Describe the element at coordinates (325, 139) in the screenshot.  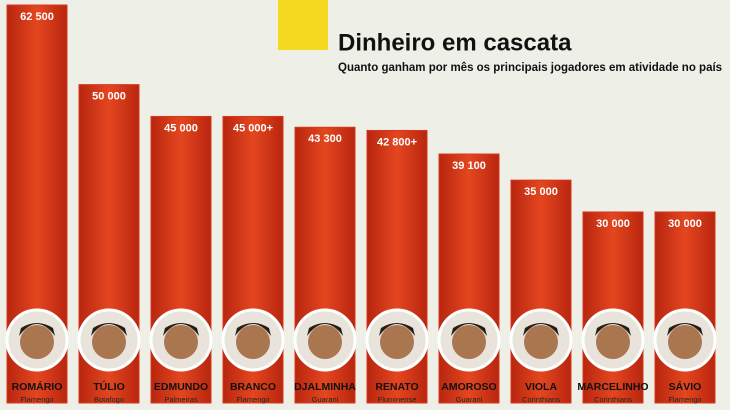
I see `value-label: 43 300` at that location.